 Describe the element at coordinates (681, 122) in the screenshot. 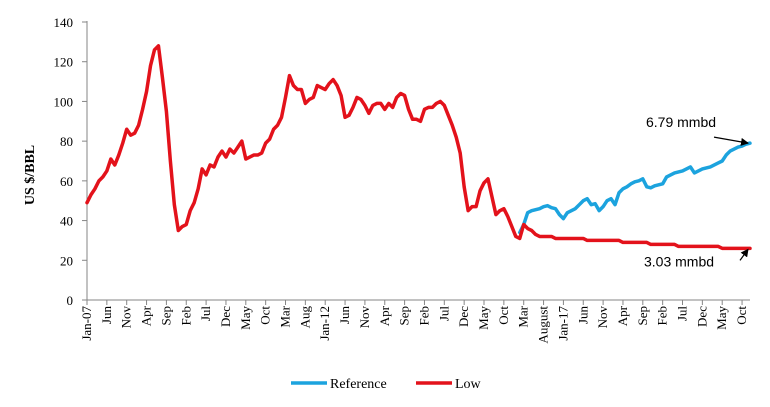

I see `annotation-reference: 6.79 mmbd` at that location.